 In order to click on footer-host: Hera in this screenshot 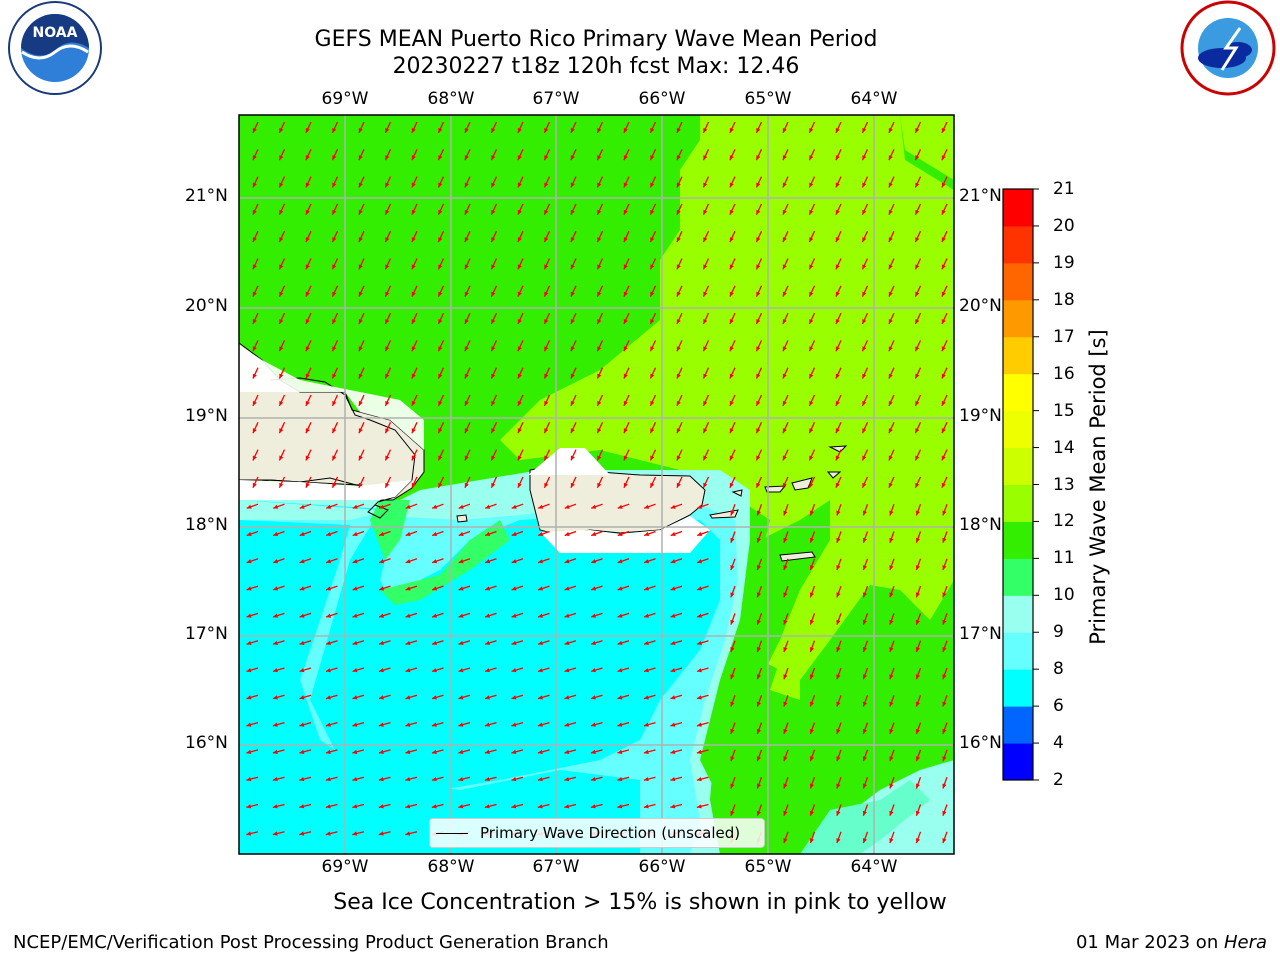, I will do `click(1245, 942)`.